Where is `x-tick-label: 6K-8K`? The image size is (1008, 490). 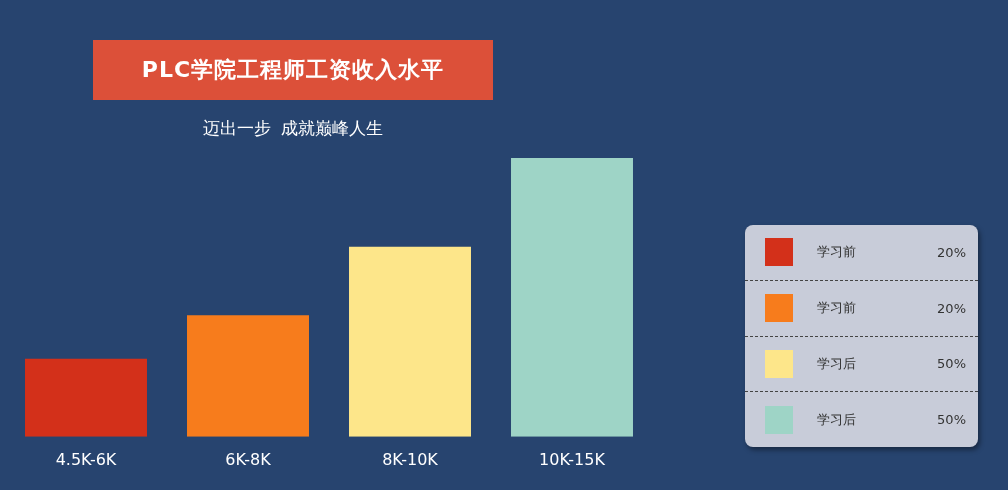 x-tick-label: 6K-8K is located at coordinates (248, 459).